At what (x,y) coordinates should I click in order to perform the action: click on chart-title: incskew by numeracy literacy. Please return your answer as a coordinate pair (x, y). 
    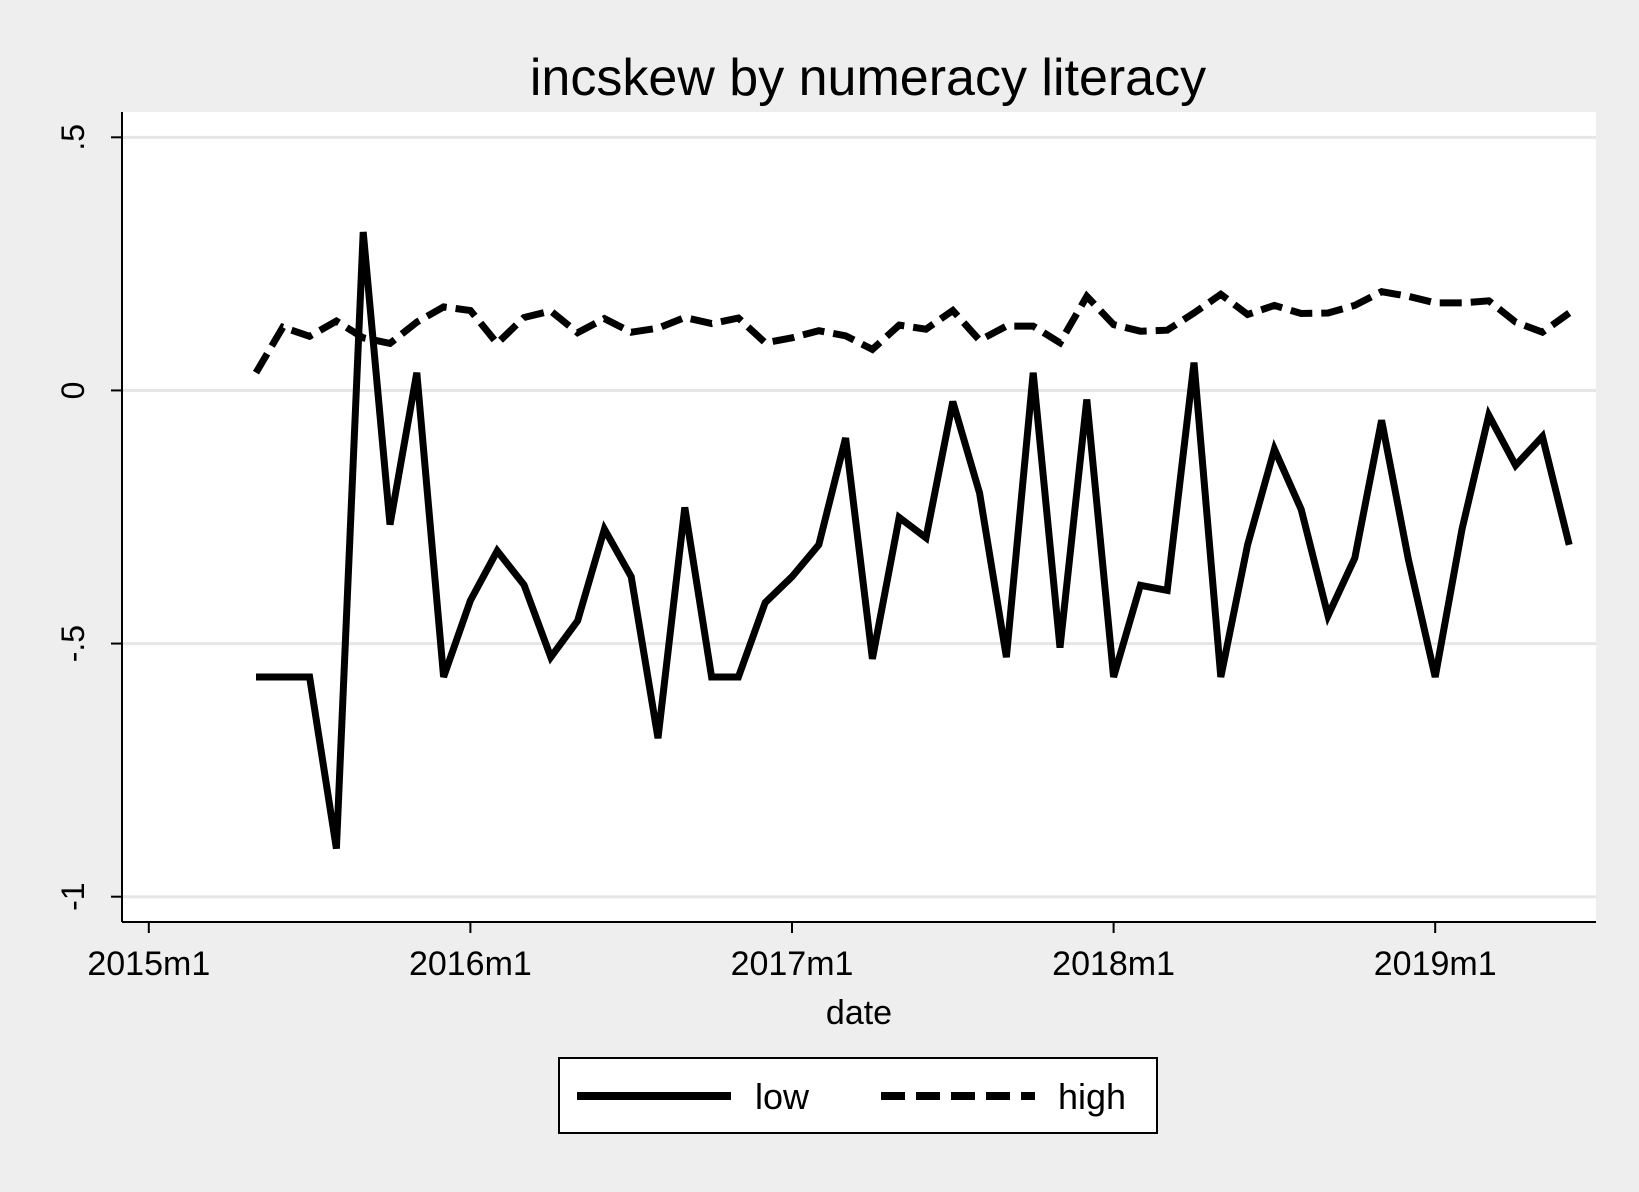
    Looking at the image, I should click on (868, 78).